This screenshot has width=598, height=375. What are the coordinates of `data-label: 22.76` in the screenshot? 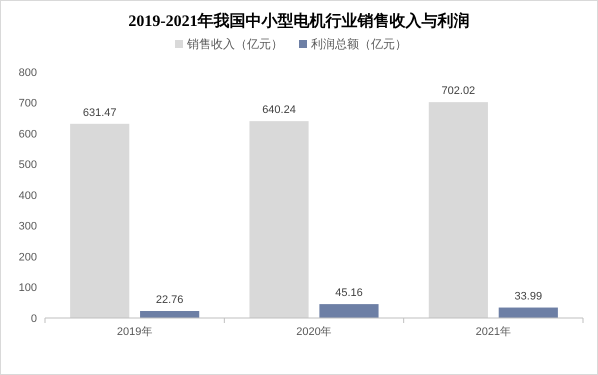 It's located at (170, 300).